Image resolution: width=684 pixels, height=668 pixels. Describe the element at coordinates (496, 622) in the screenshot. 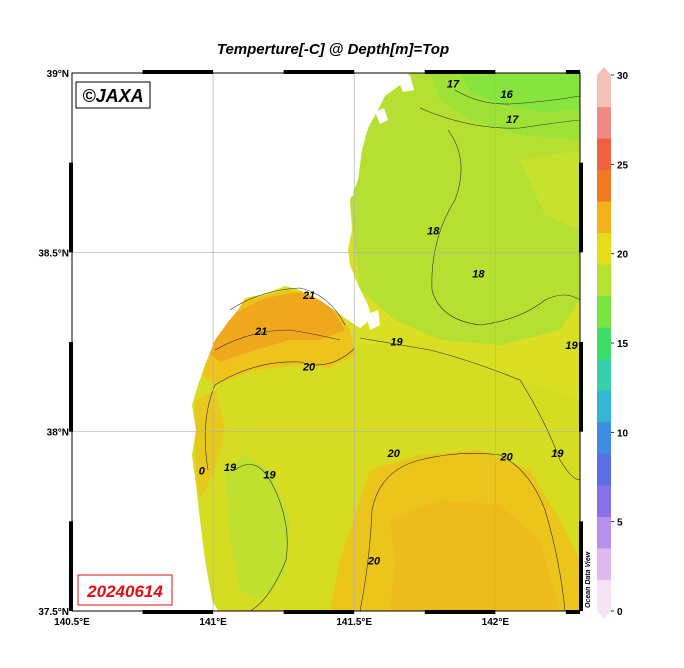

I see `x-tick-label: 142°E` at that location.